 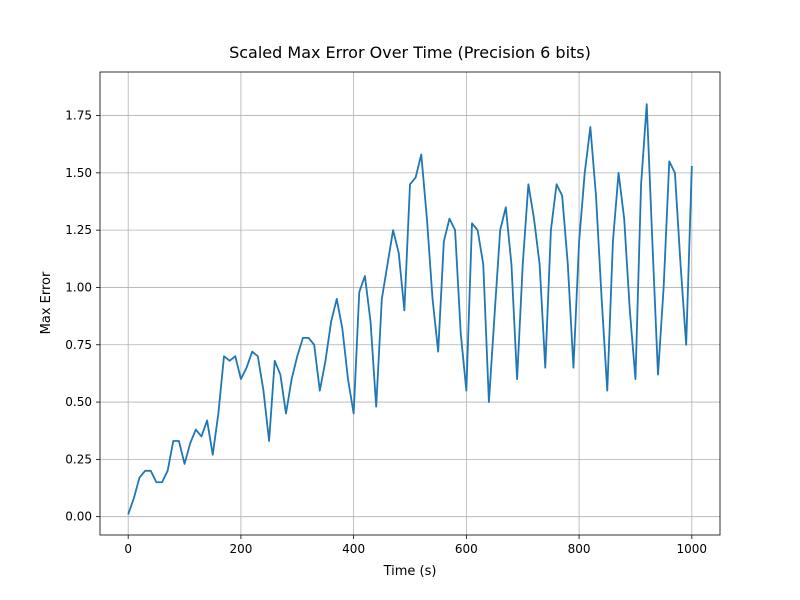 What do you see at coordinates (692, 549) in the screenshot?
I see `x-tick-label: 1000` at bounding box center [692, 549].